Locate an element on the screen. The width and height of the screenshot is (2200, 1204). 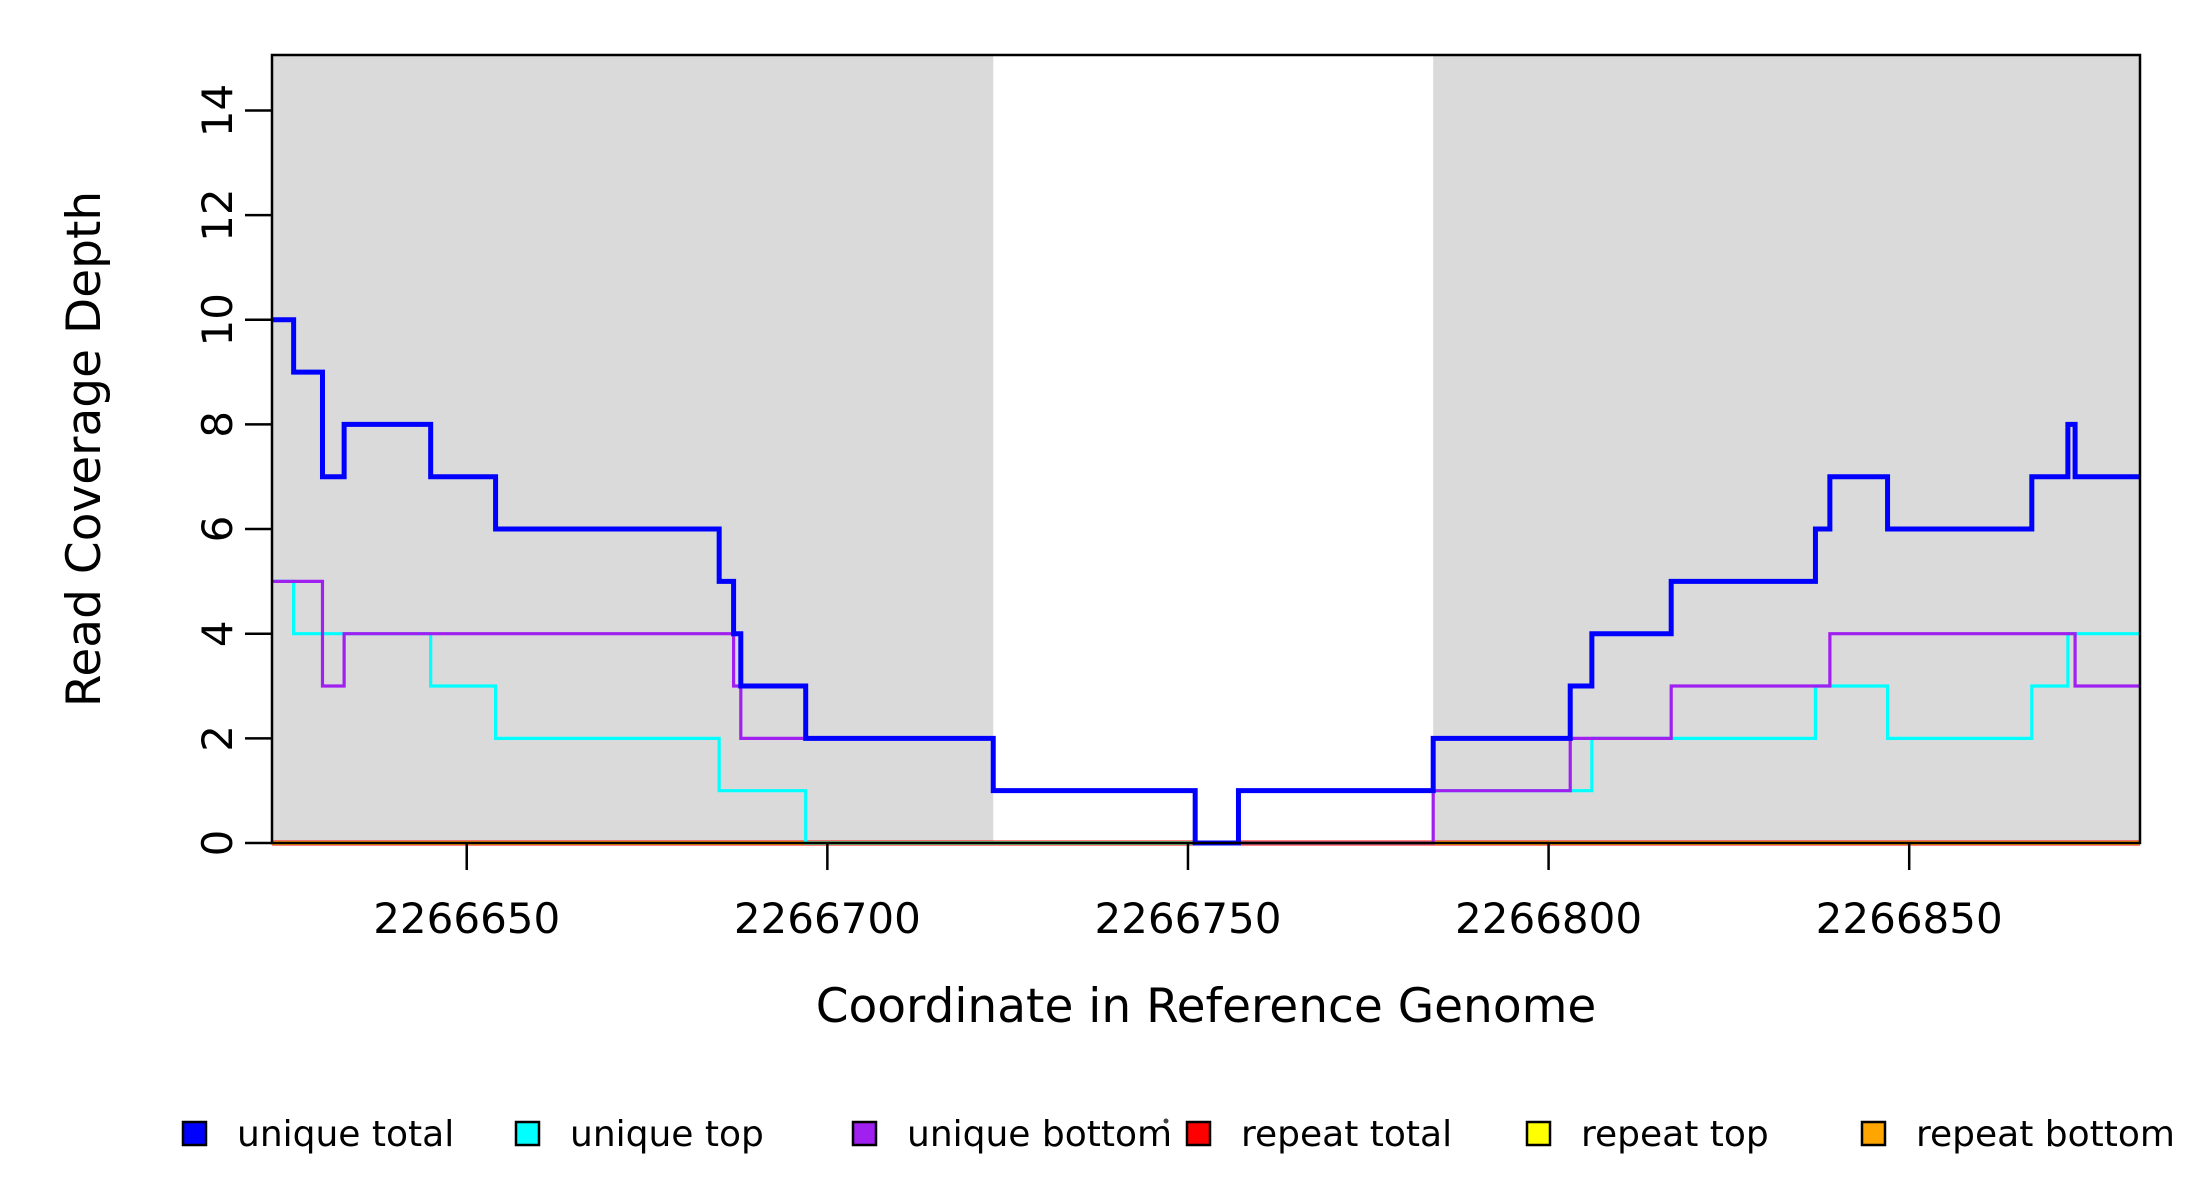
legend-label-repeat-total: repeat total is located at coordinates (1346, 1134).